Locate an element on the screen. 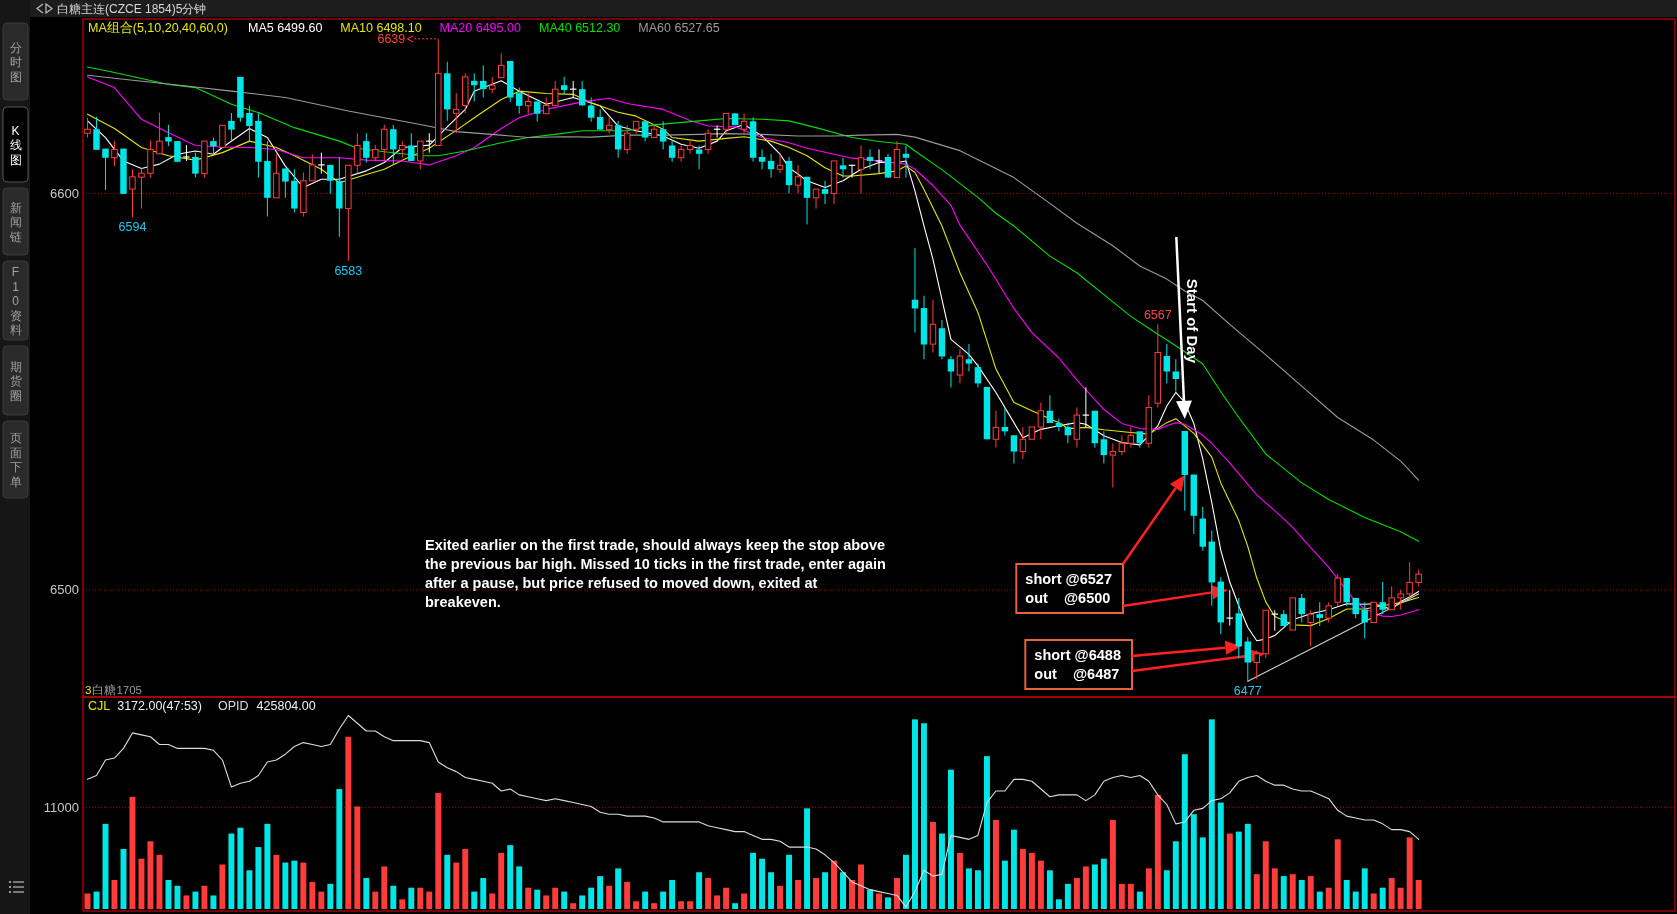  annotation: short @6527 is located at coordinates (1068, 579).